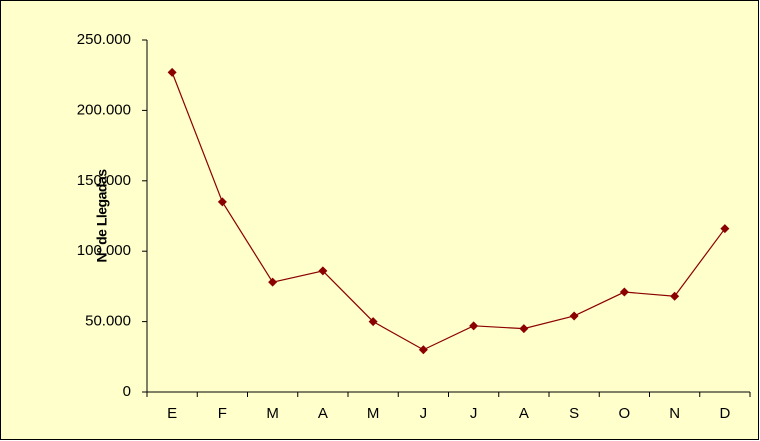  What do you see at coordinates (625, 413) in the screenshot?
I see `x-tick-label: O` at bounding box center [625, 413].